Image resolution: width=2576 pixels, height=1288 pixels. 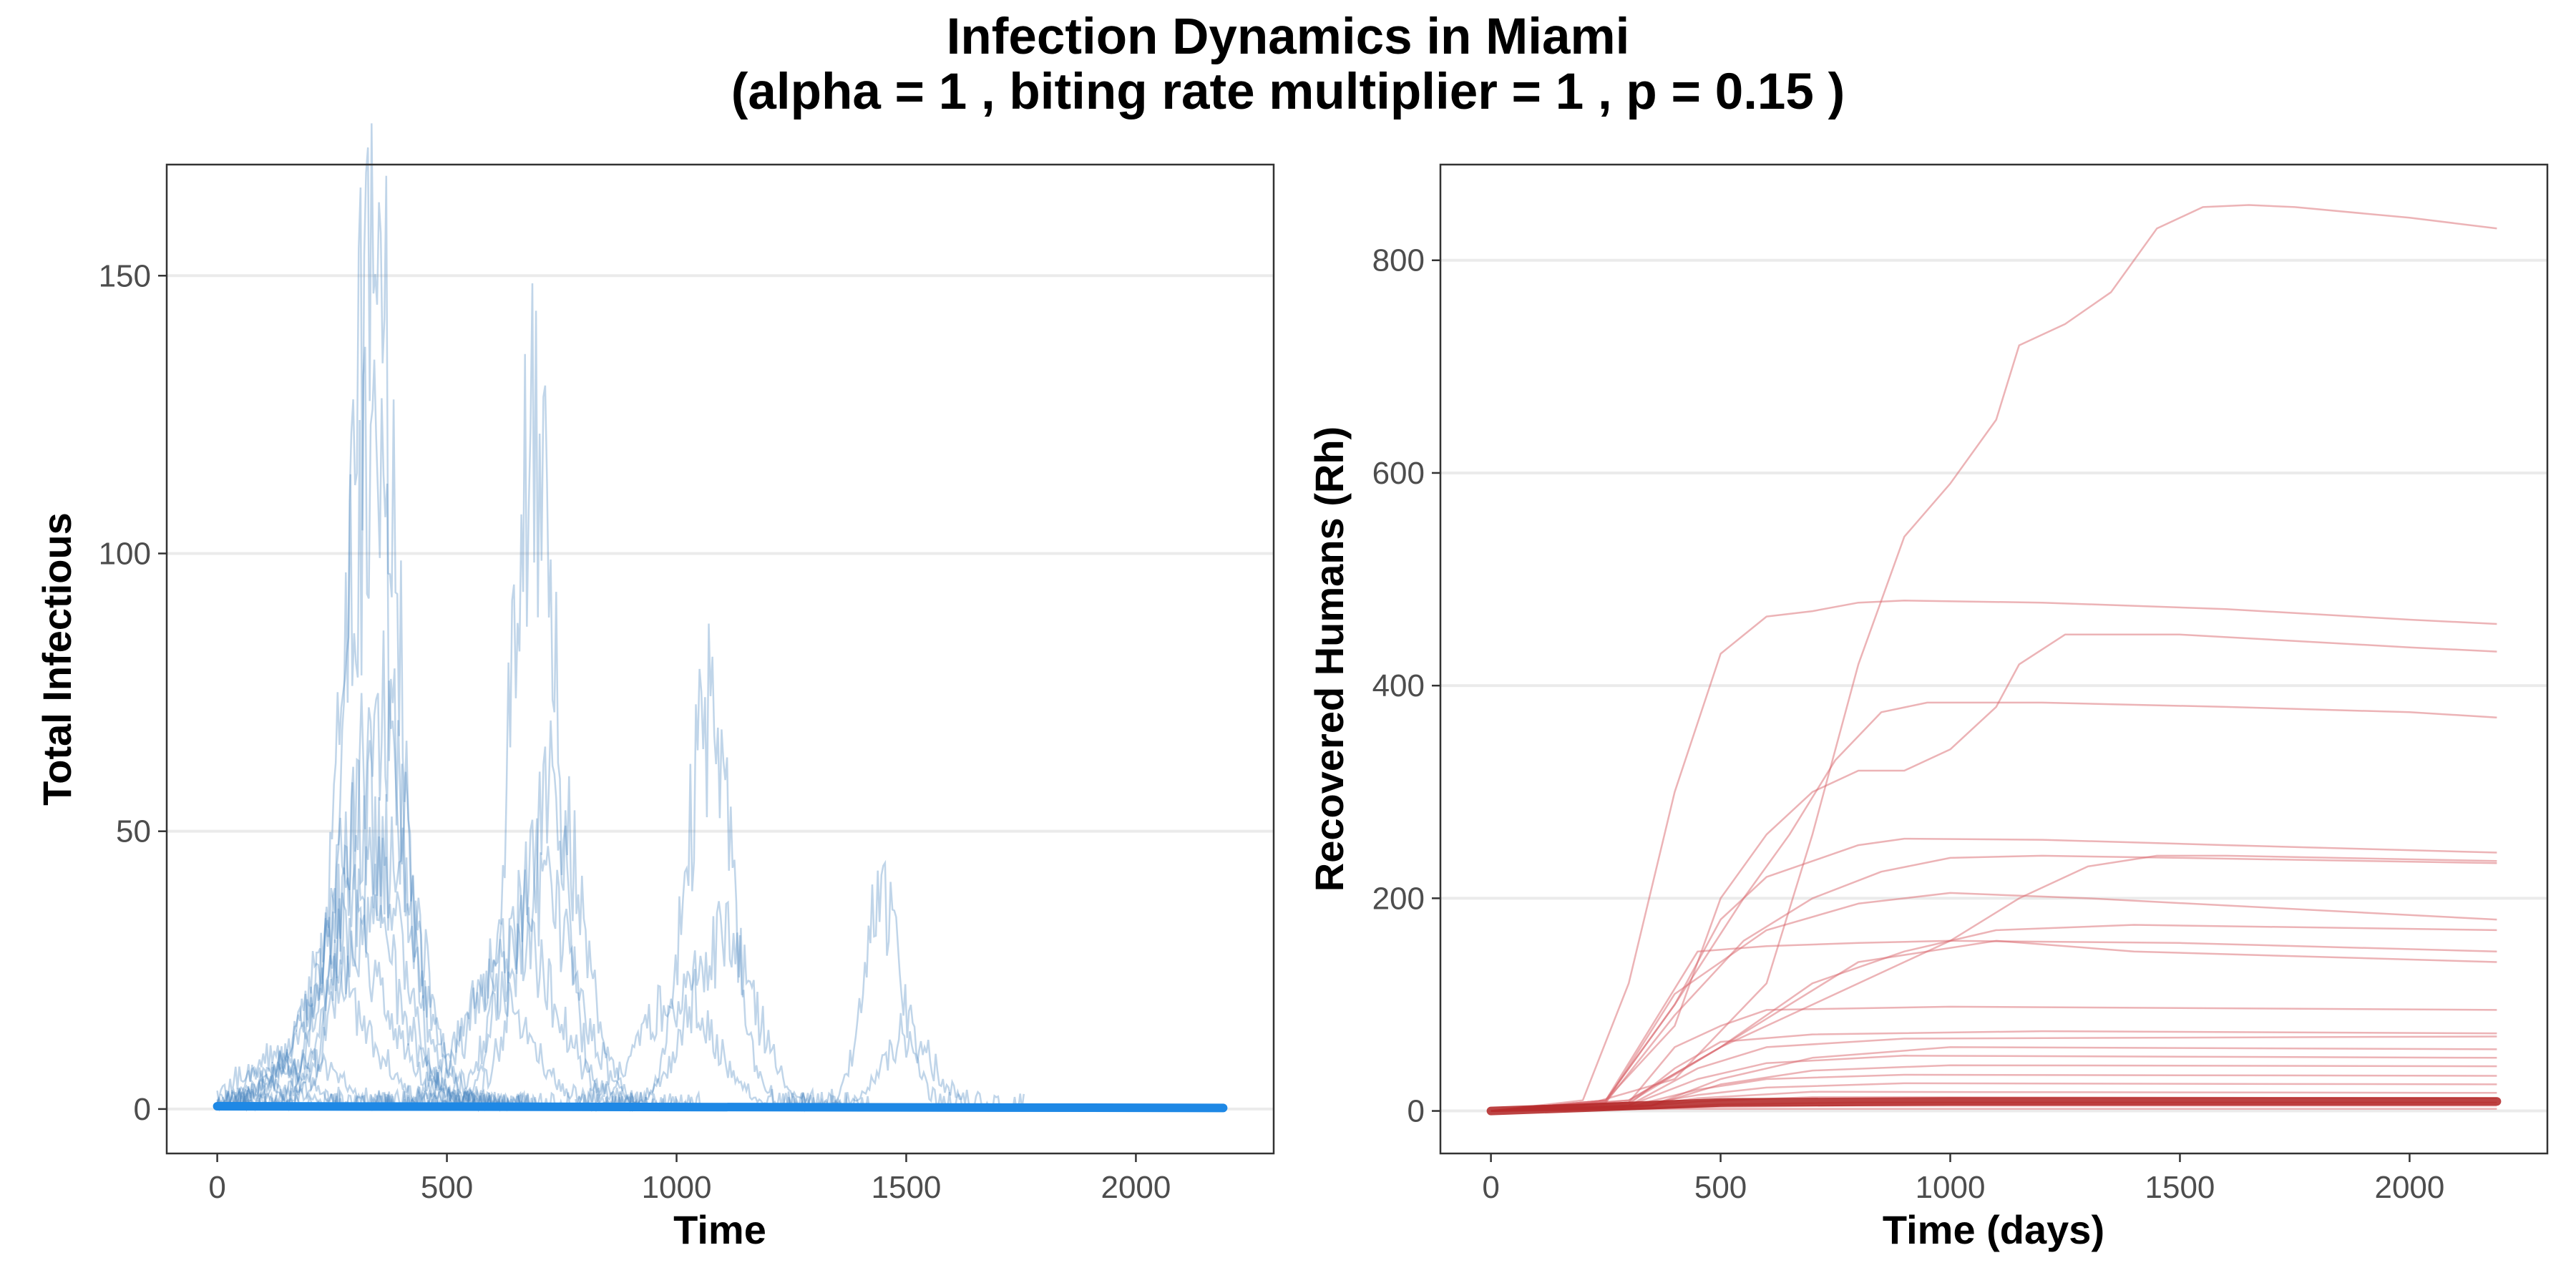 I want to click on mean-recovered-line, so click(x=1994, y=1106).